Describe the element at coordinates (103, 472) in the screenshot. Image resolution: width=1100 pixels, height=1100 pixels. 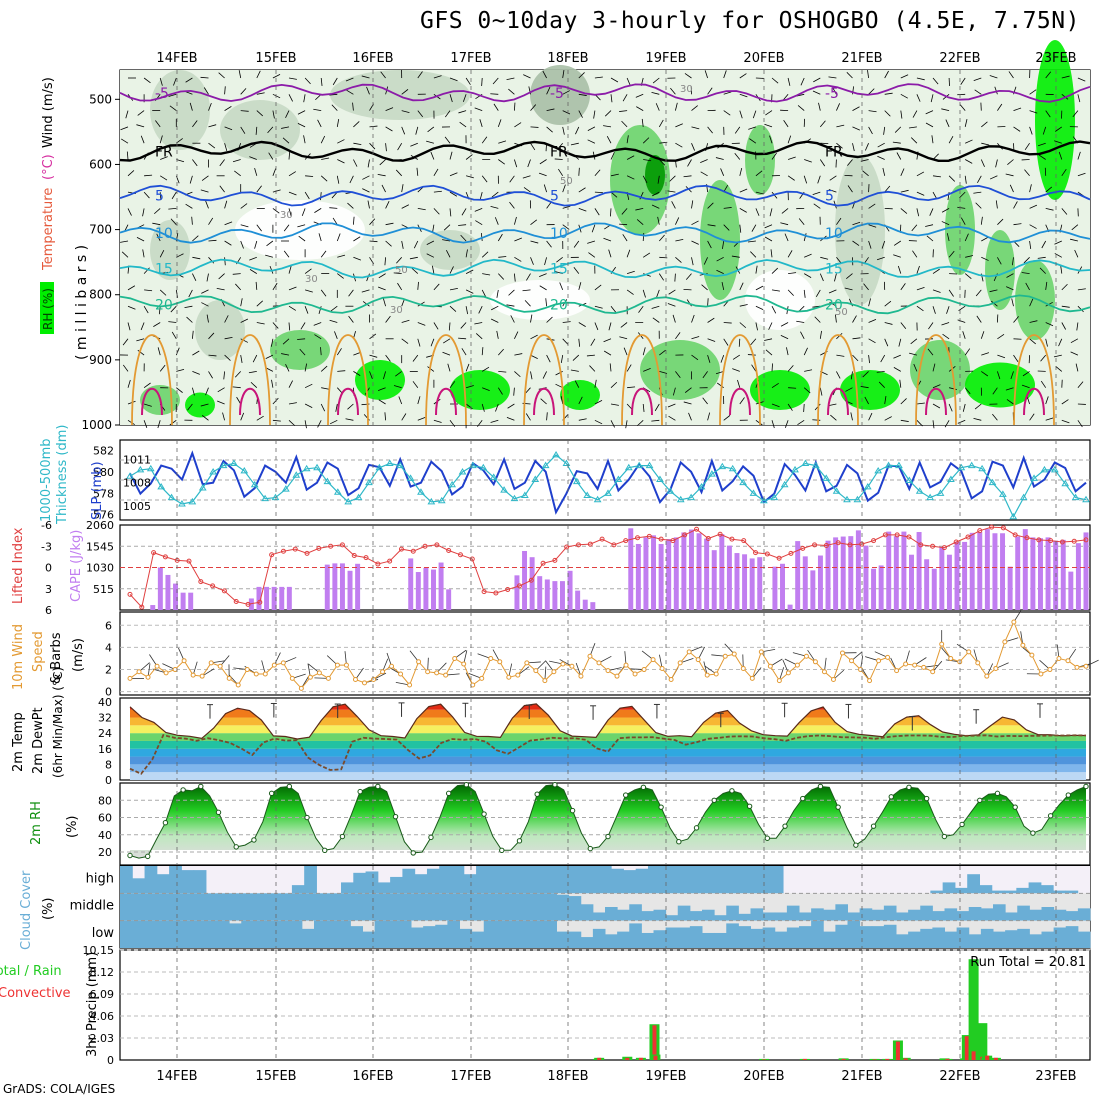
I see `thick-tick-580: 580` at that location.